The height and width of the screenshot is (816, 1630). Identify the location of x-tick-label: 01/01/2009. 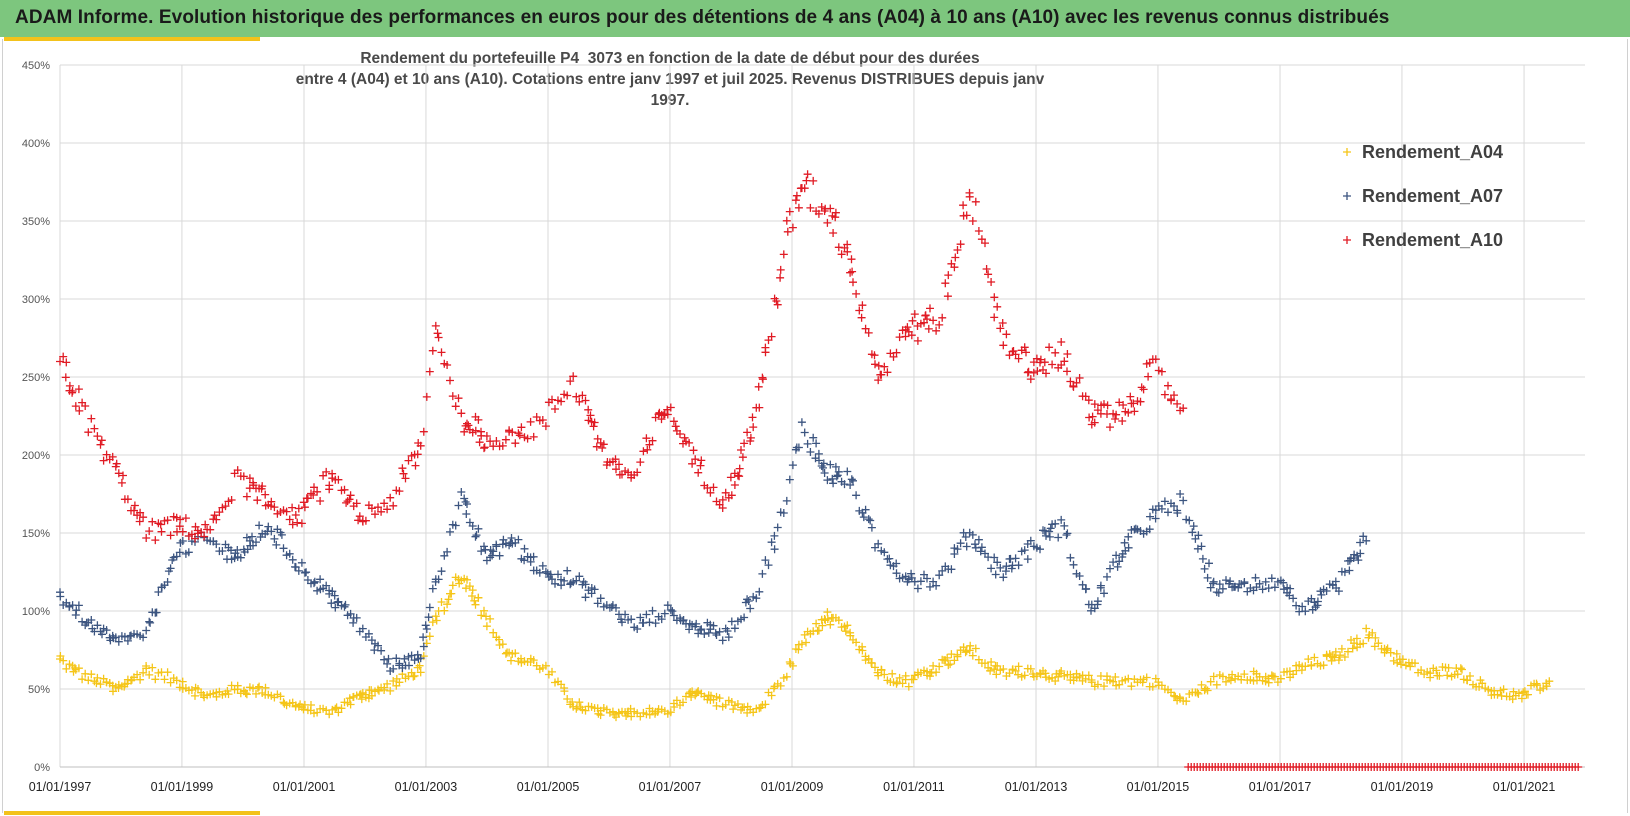
(792, 787).